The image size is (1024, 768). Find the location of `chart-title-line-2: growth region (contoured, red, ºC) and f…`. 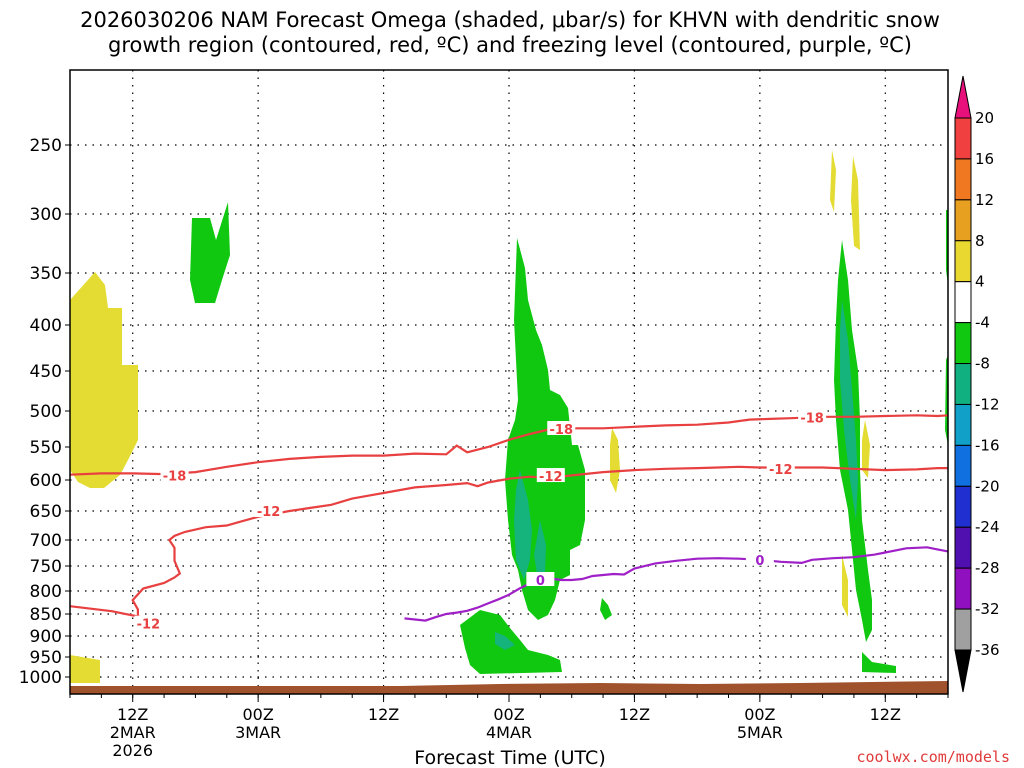

chart-title-line-2: growth region (contoured, red, ºC) and f… is located at coordinates (510, 45).